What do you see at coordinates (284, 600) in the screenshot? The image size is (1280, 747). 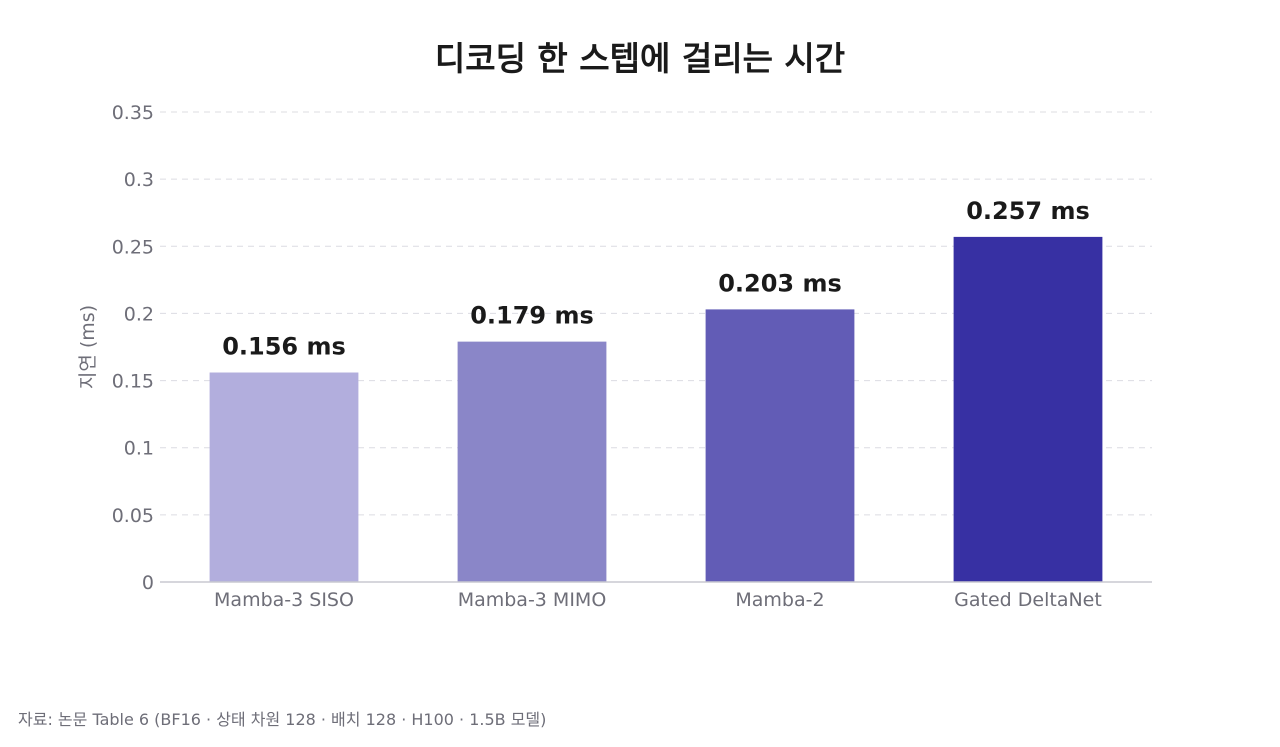 I see `category-label: Mamba-3 SISO` at bounding box center [284, 600].